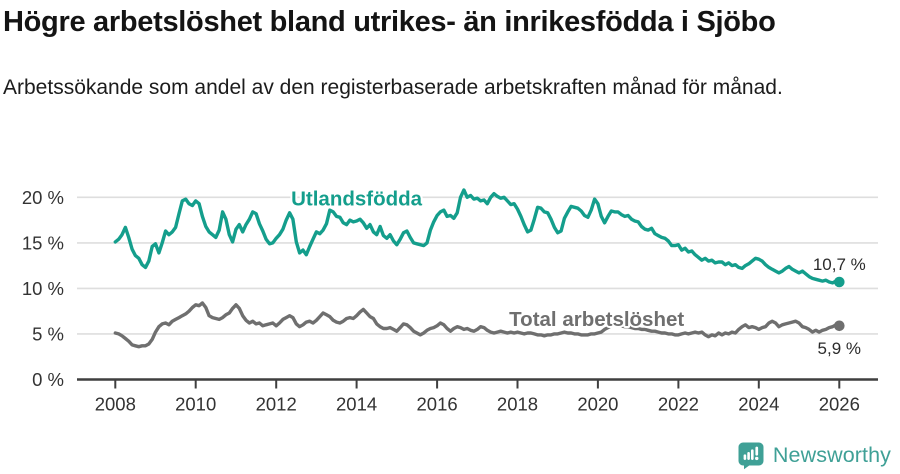  What do you see at coordinates (757, 451) in the screenshot?
I see `exclamation-bar` at bounding box center [757, 451].